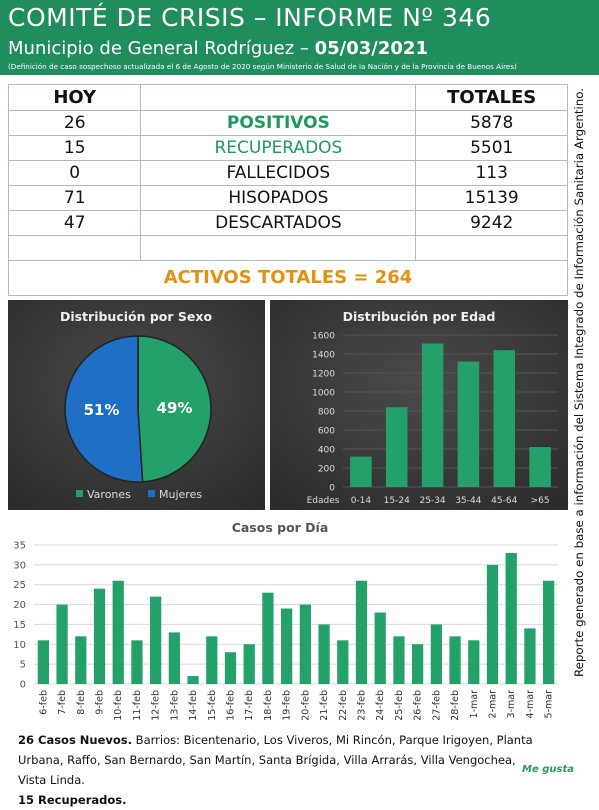  What do you see at coordinates (491, 148) in the screenshot?
I see `table-cell: 5501` at bounding box center [491, 148].